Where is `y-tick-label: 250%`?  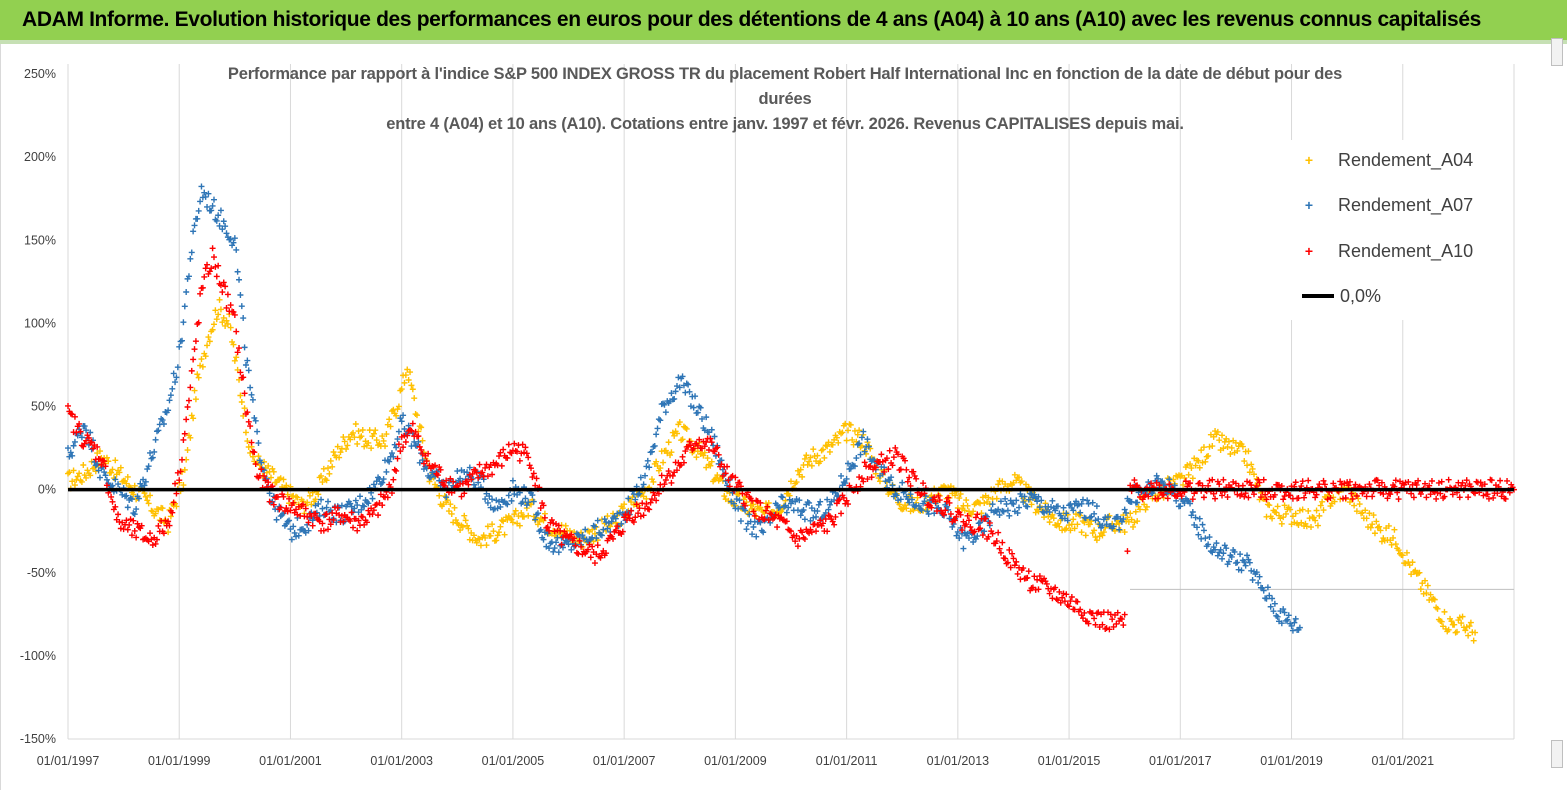 y-tick-label: 250% is located at coordinates (40, 74).